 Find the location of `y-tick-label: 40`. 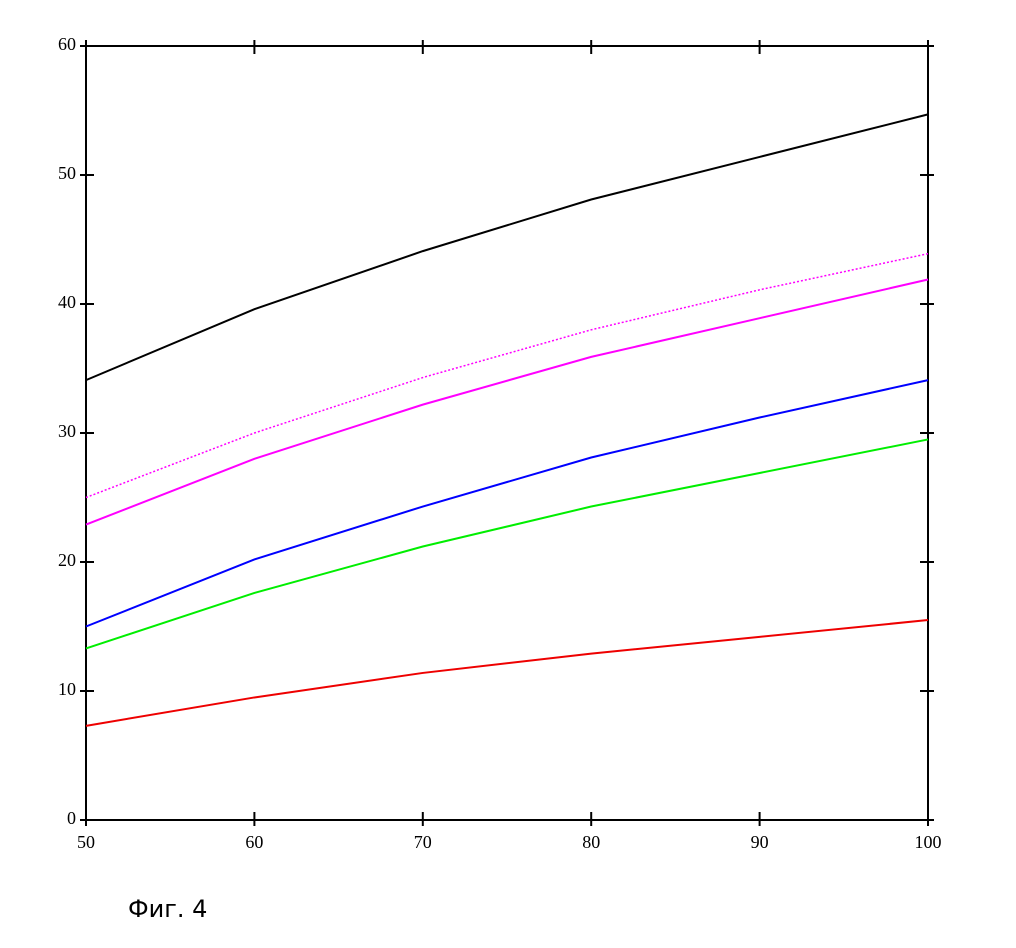

y-tick-label: 40 is located at coordinates (67, 302).